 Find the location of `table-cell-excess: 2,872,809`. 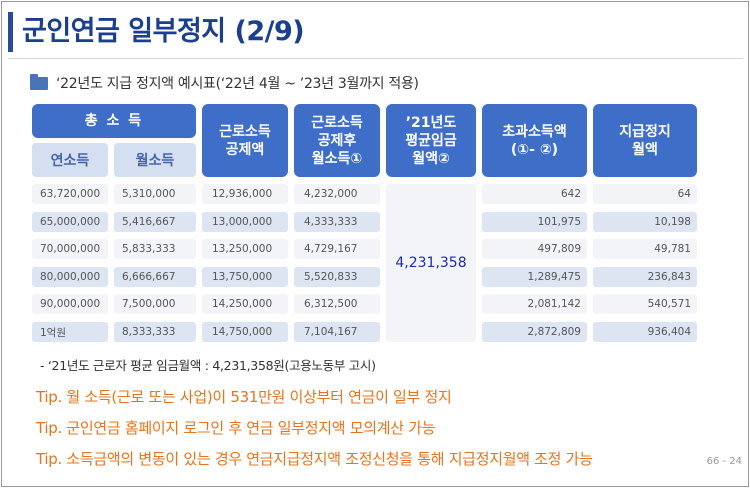

table-cell-excess: 2,872,809 is located at coordinates (534, 332).